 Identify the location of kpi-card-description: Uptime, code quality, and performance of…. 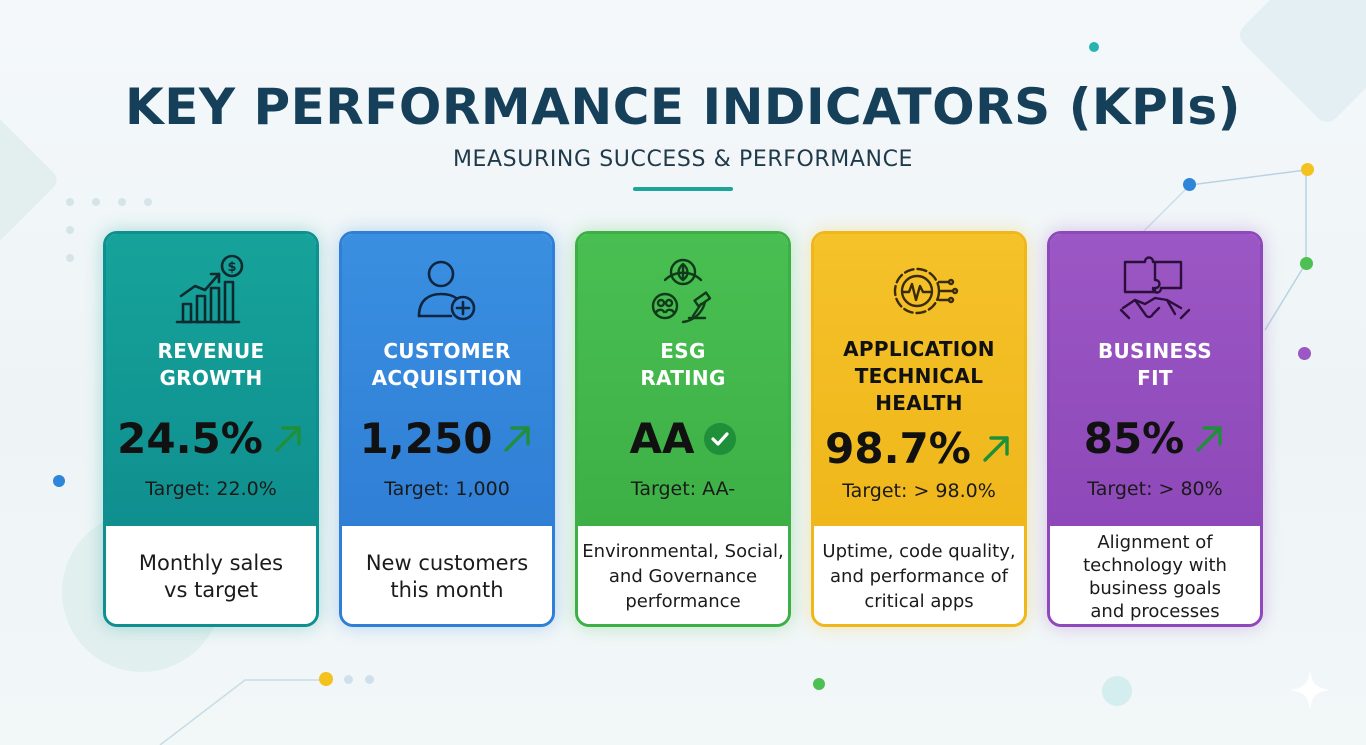
(919, 575).